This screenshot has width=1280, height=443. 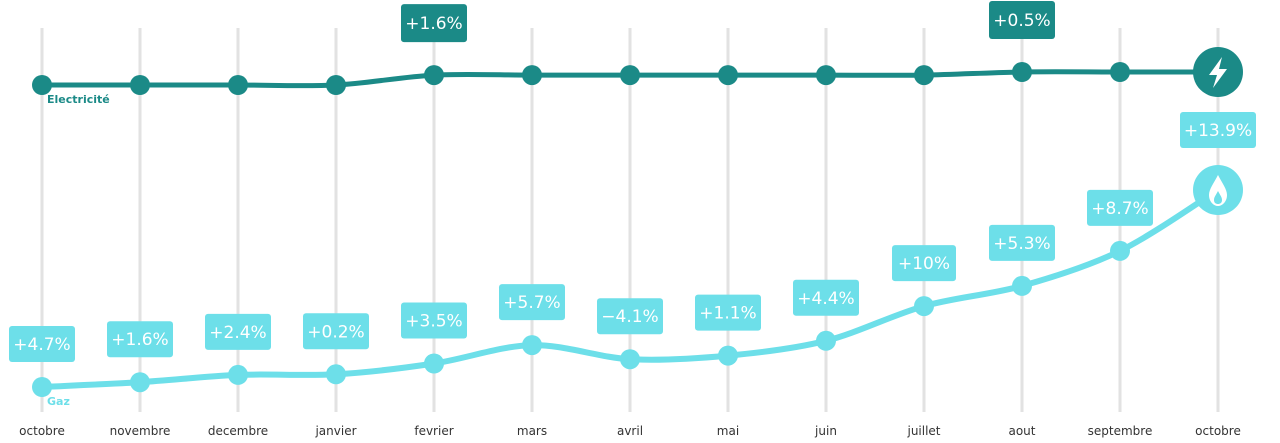 I want to click on electricite-change-badge: +0.5%, so click(x=1022, y=20).